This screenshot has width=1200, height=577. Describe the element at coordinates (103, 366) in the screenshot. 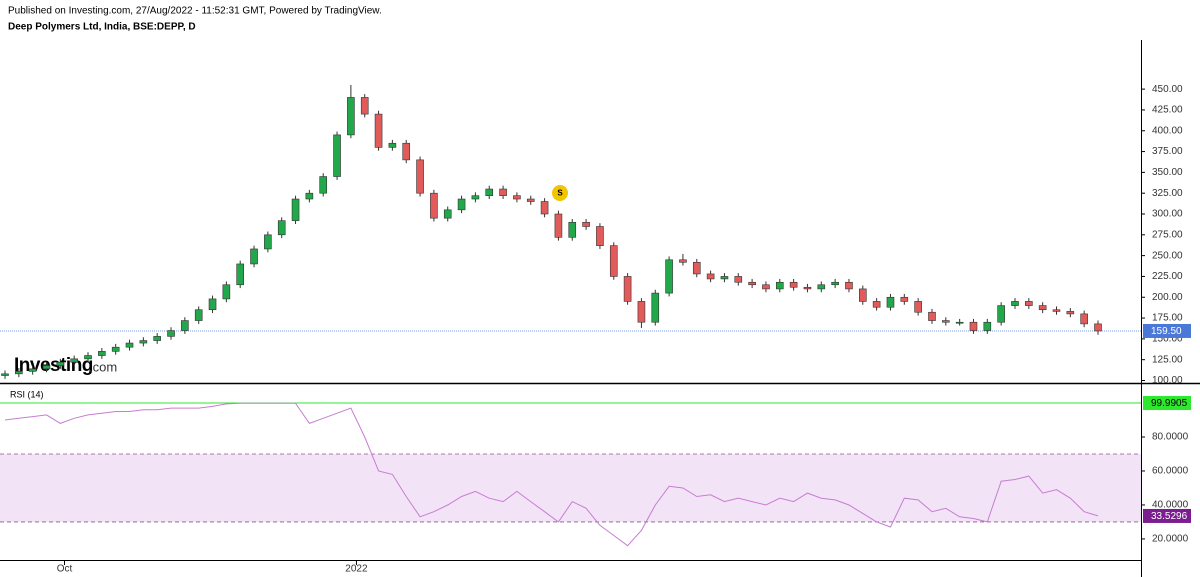

I see `logo-suffix: .com` at that location.